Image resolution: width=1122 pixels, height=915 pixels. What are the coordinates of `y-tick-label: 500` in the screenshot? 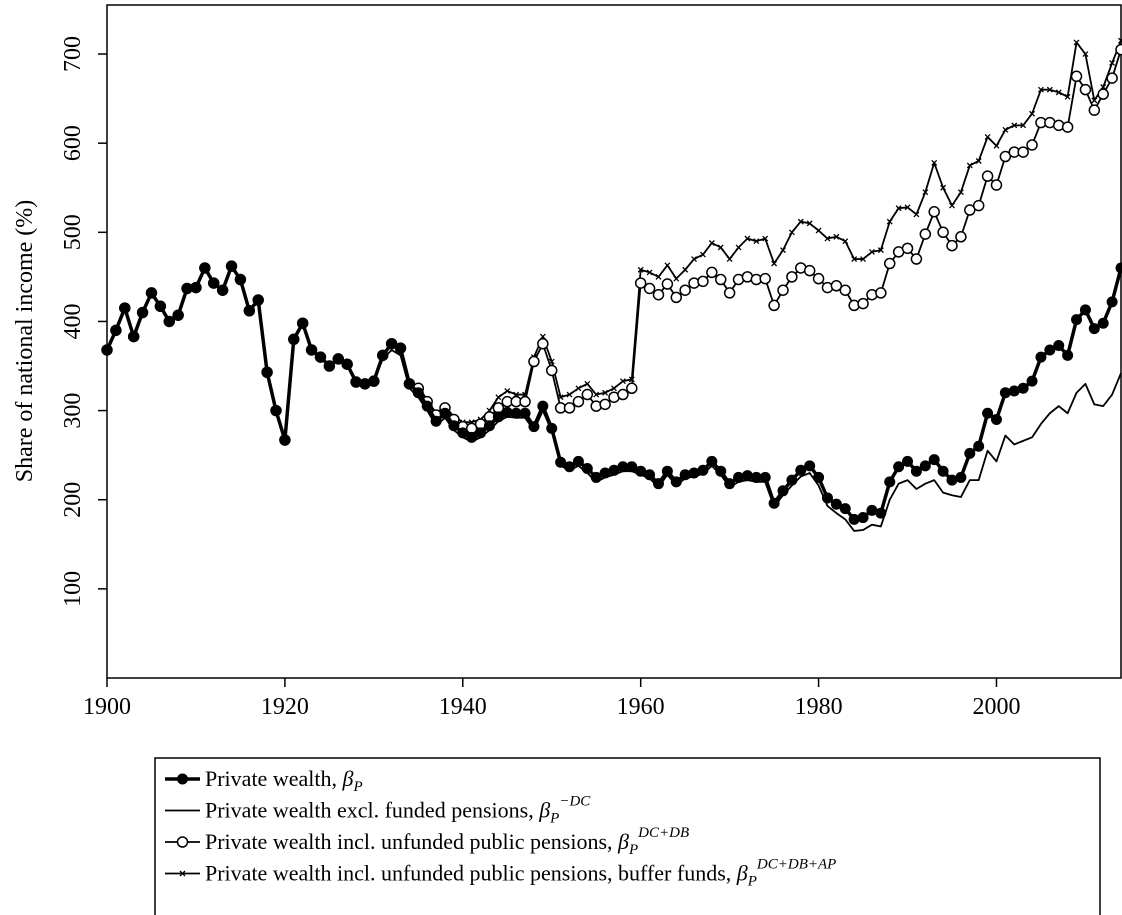 It's located at (73, 232).